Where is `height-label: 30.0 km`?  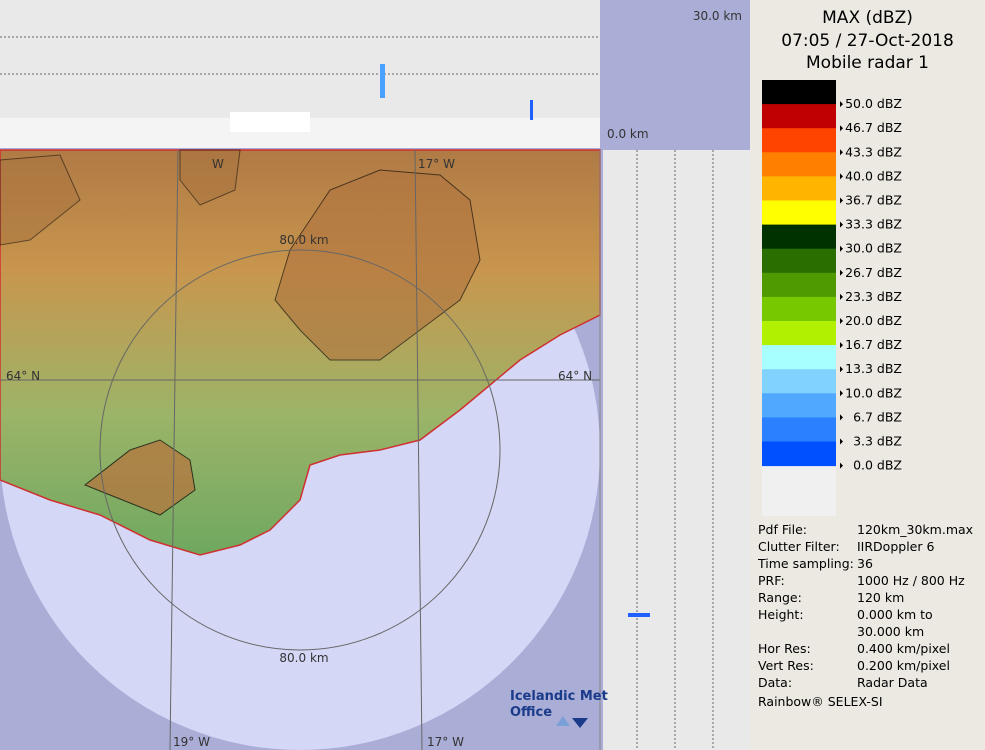 height-label: 30.0 km is located at coordinates (717, 16).